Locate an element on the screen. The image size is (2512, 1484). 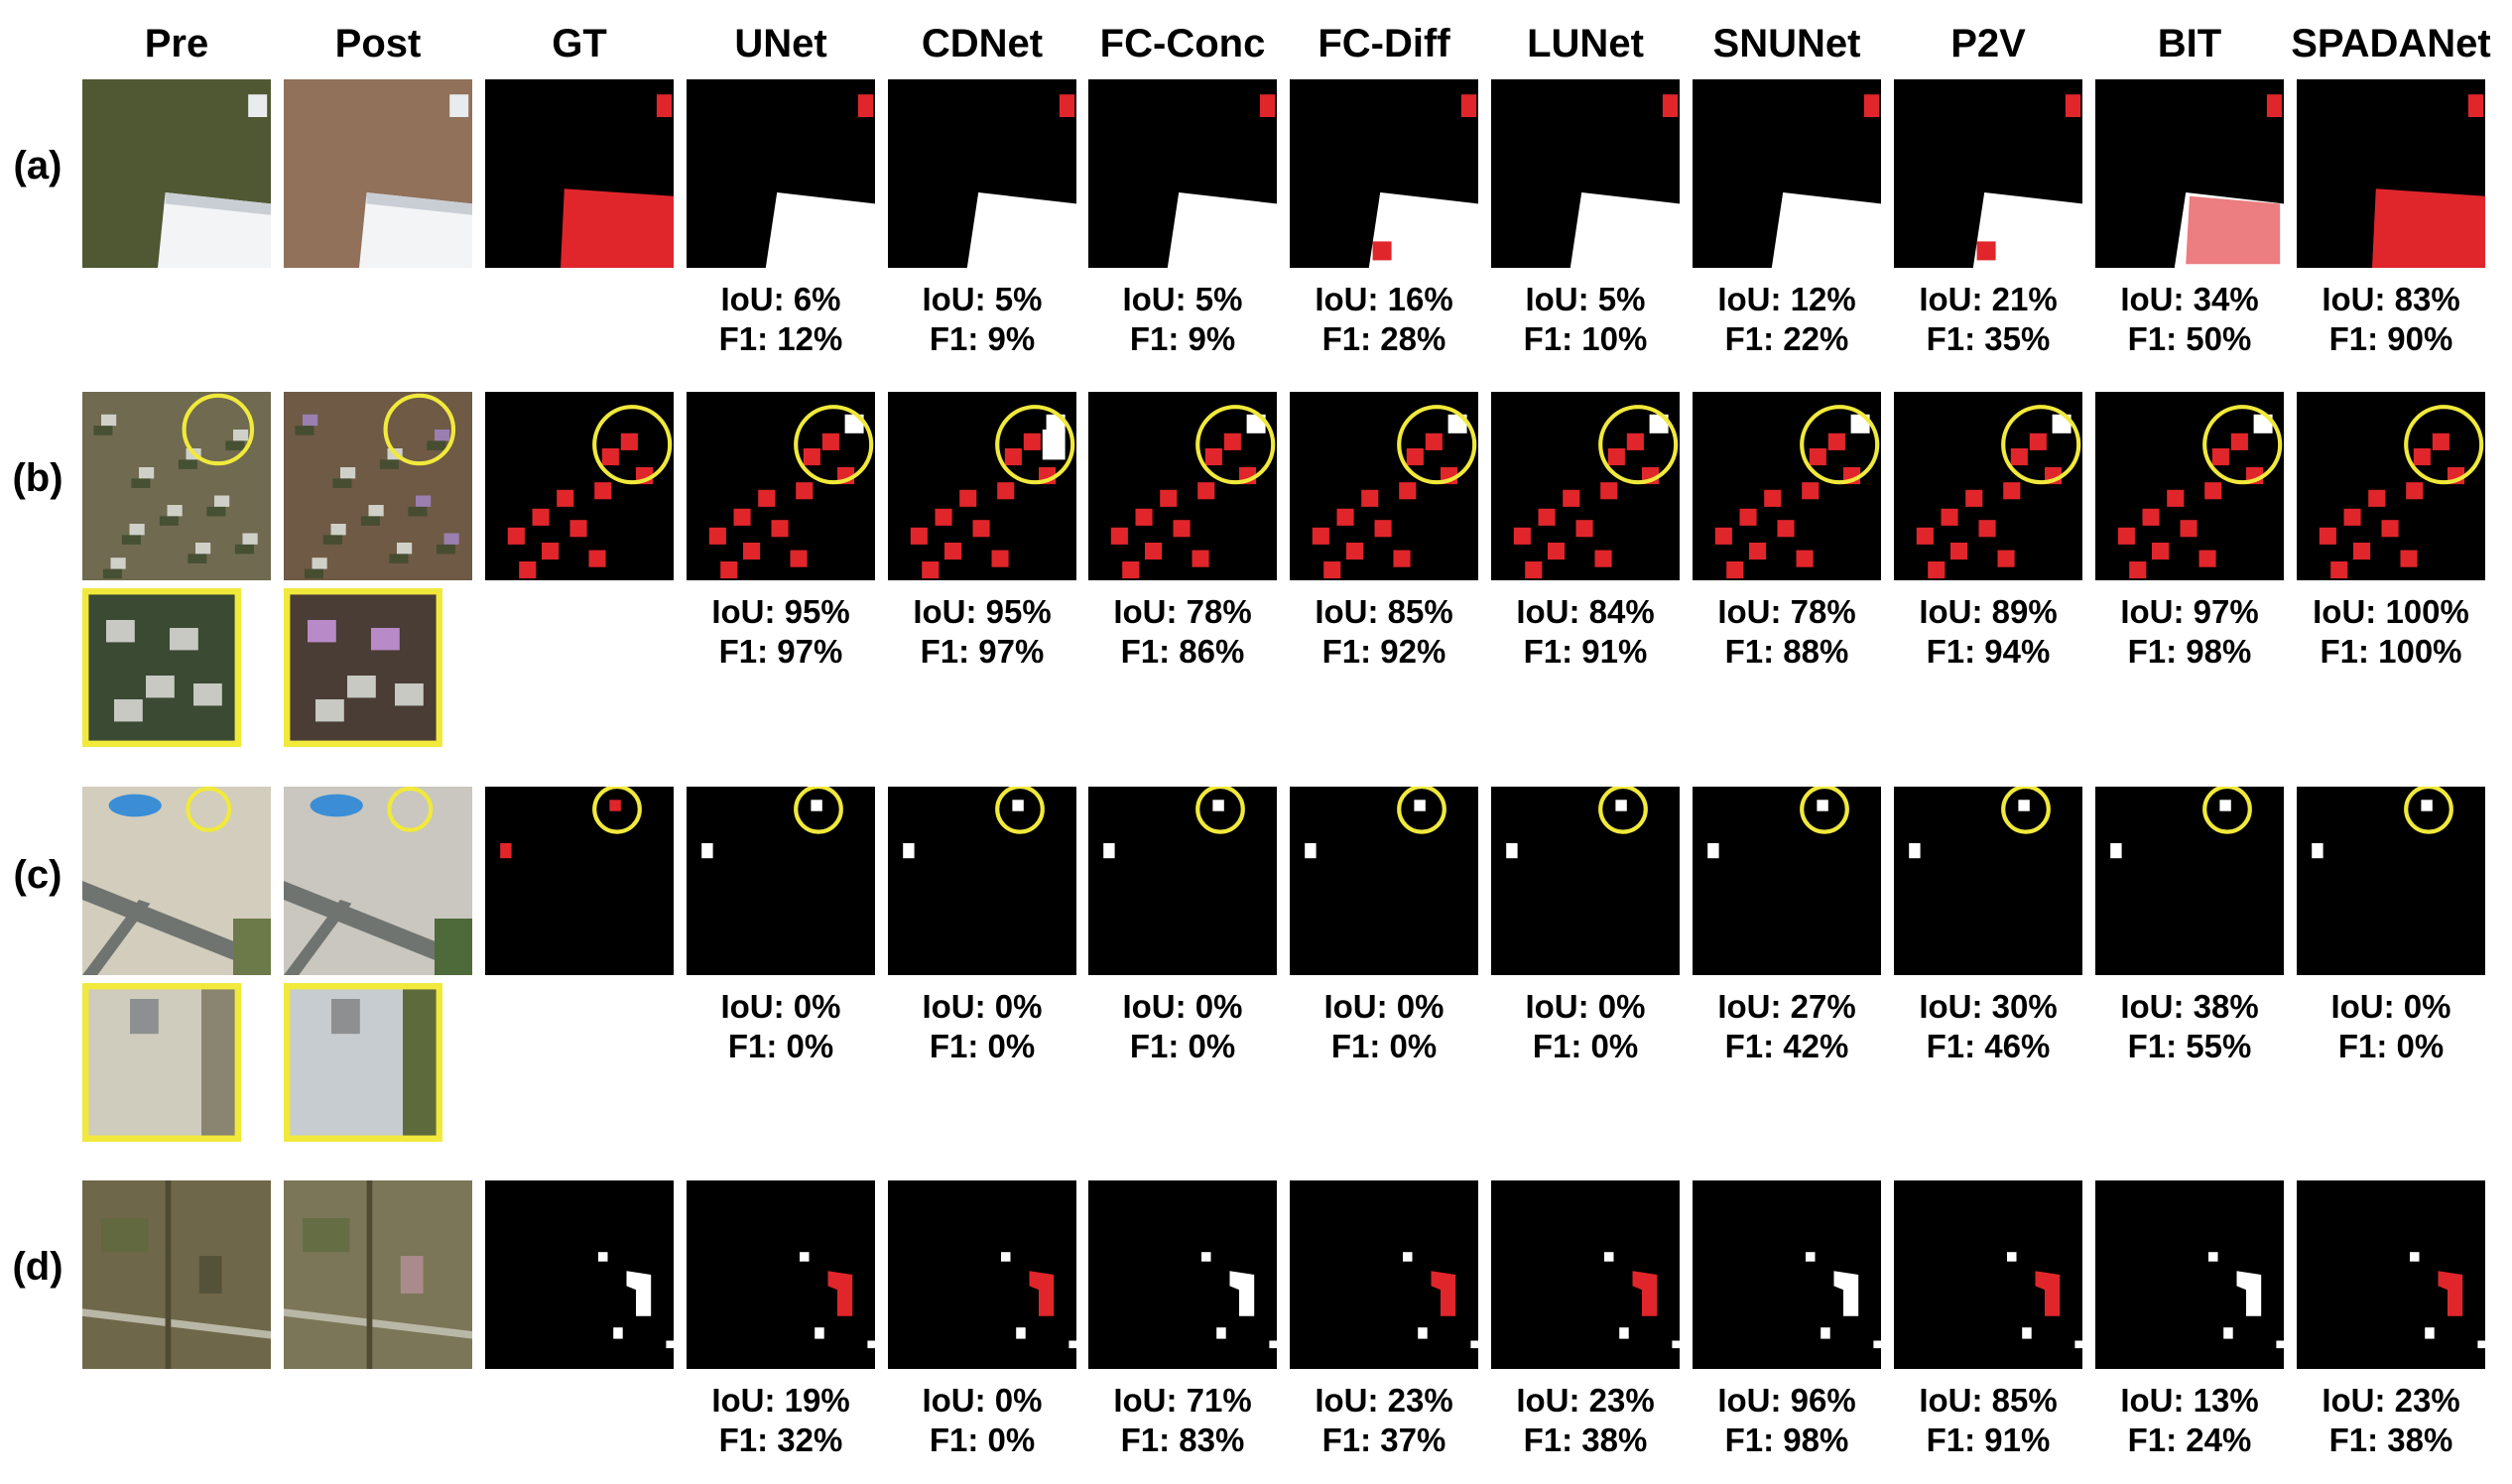
f1-value: F1: 90% is located at coordinates (2390, 338).